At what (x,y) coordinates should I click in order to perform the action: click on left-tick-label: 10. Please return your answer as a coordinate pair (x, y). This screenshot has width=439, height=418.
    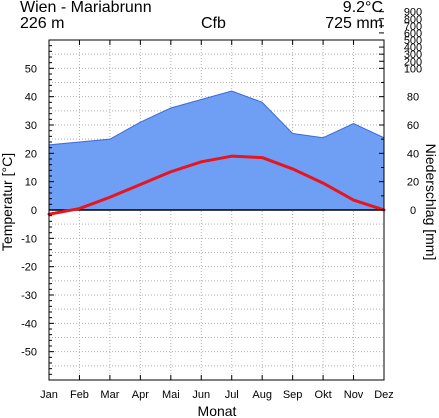
    Looking at the image, I should click on (31, 183).